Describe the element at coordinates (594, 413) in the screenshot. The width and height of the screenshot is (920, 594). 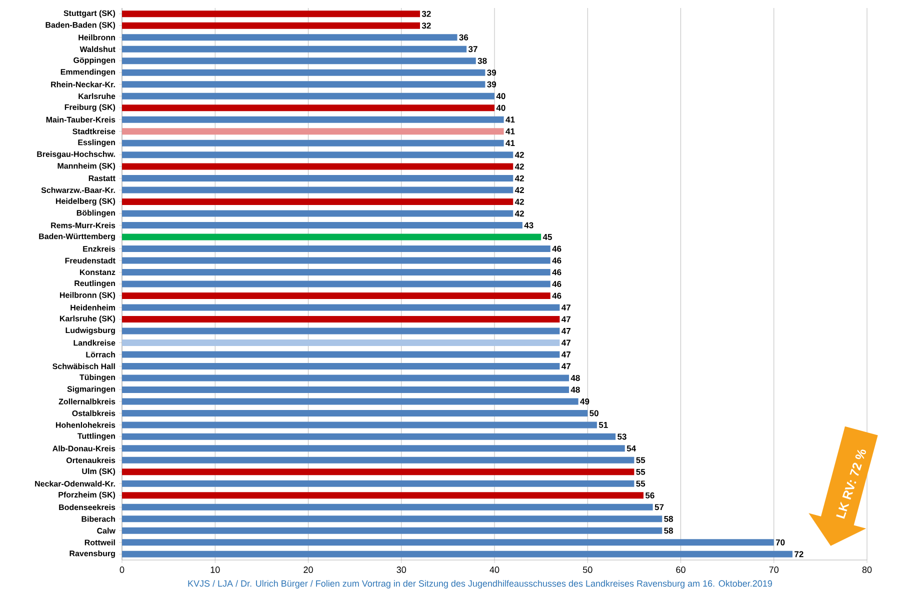
I see `data-label: 50` at that location.